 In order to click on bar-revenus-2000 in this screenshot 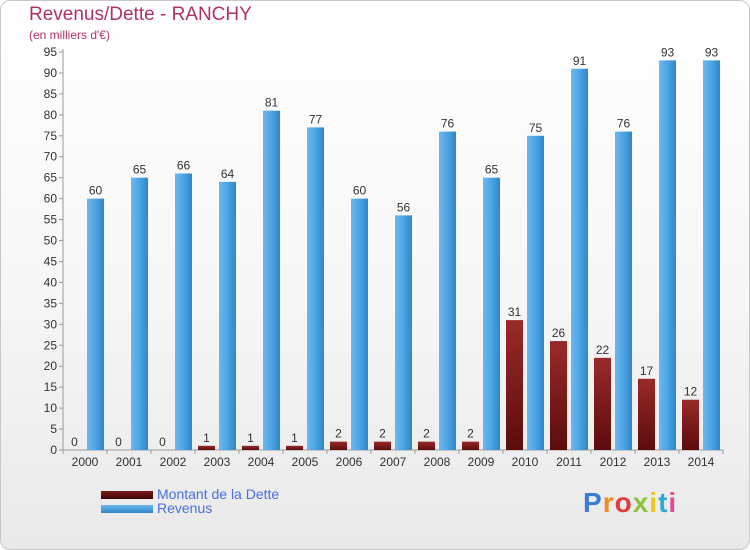, I will do `click(95, 324)`.